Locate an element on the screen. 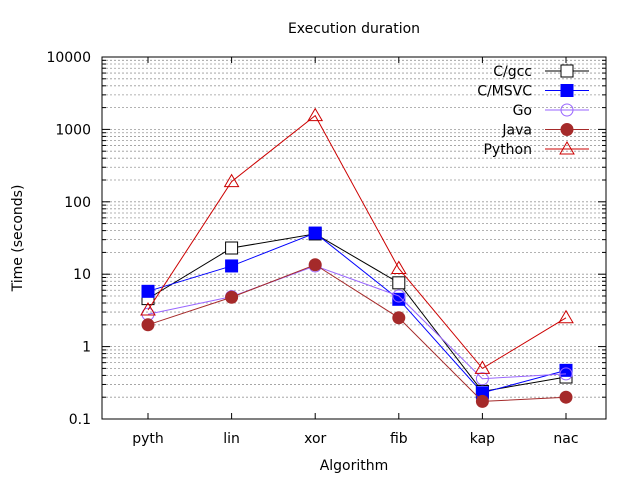  x-tick-label: xor is located at coordinates (315, 439).